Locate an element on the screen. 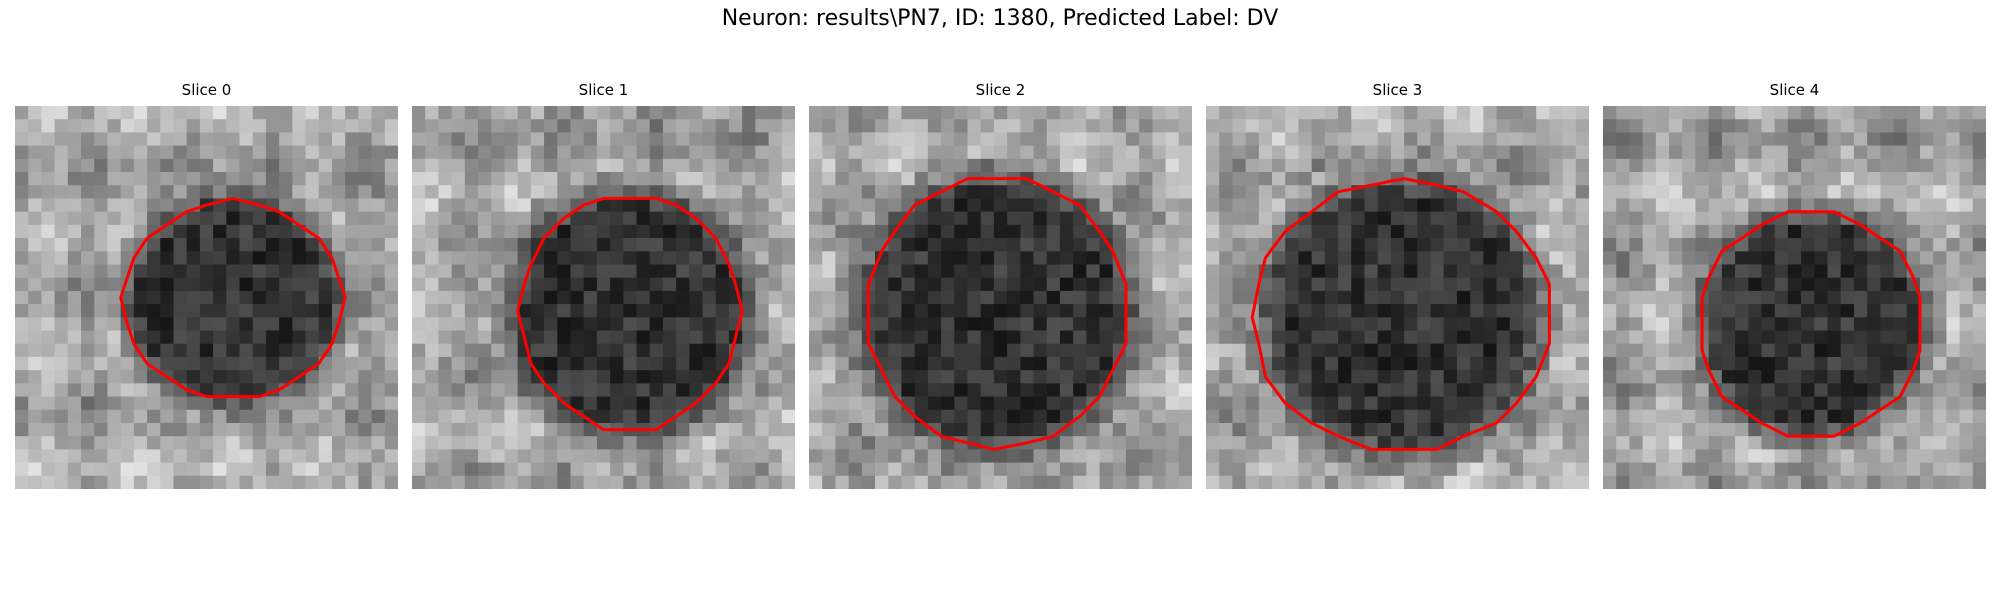 The height and width of the screenshot is (600, 2000). slice-panel-3: Slice 3 is located at coordinates (1397, 285).